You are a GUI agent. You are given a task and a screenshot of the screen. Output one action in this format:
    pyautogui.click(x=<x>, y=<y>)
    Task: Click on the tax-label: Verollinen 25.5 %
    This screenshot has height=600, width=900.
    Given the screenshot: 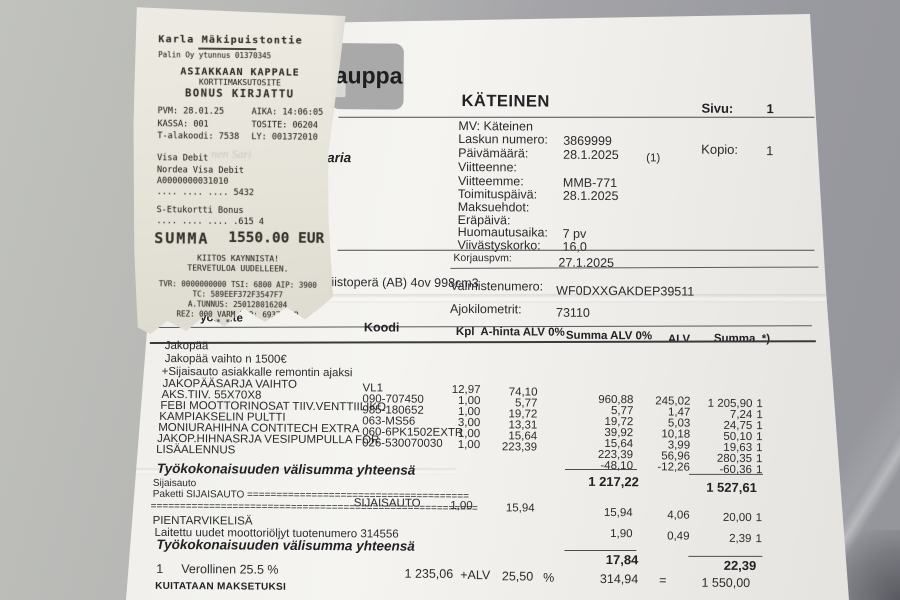 What is the action you would take?
    pyautogui.click(x=230, y=569)
    